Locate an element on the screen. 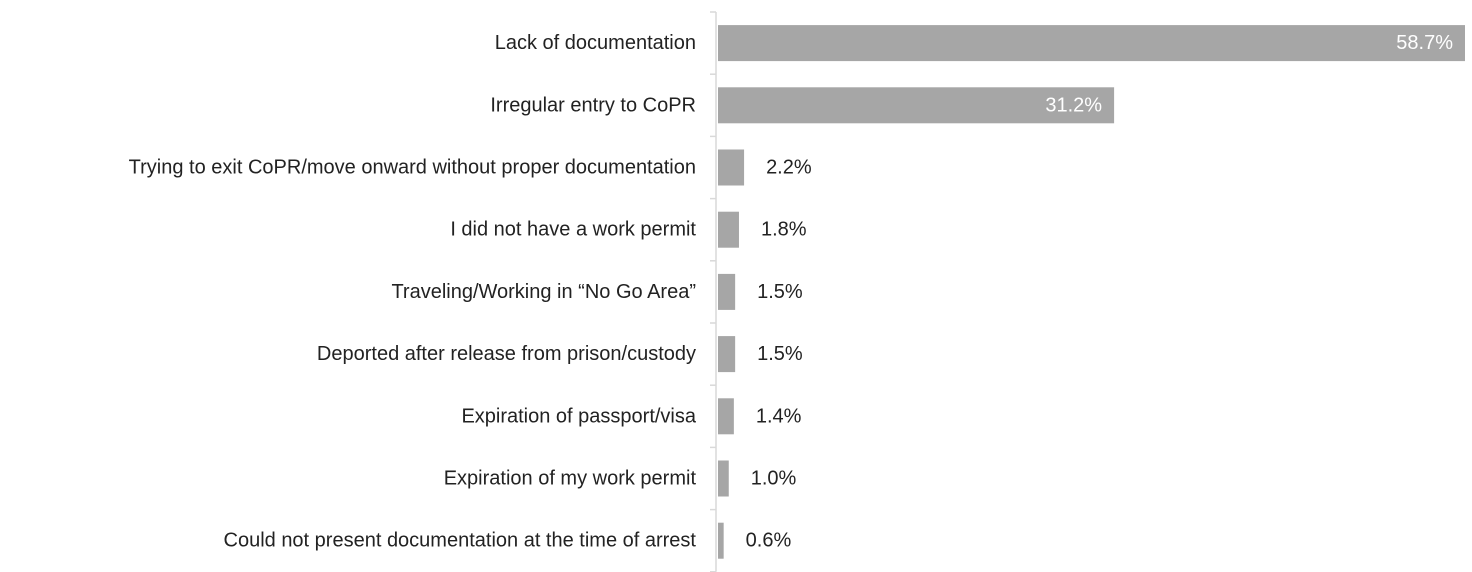 The image size is (1472, 572). data-label: 1.4% is located at coordinates (779, 416).